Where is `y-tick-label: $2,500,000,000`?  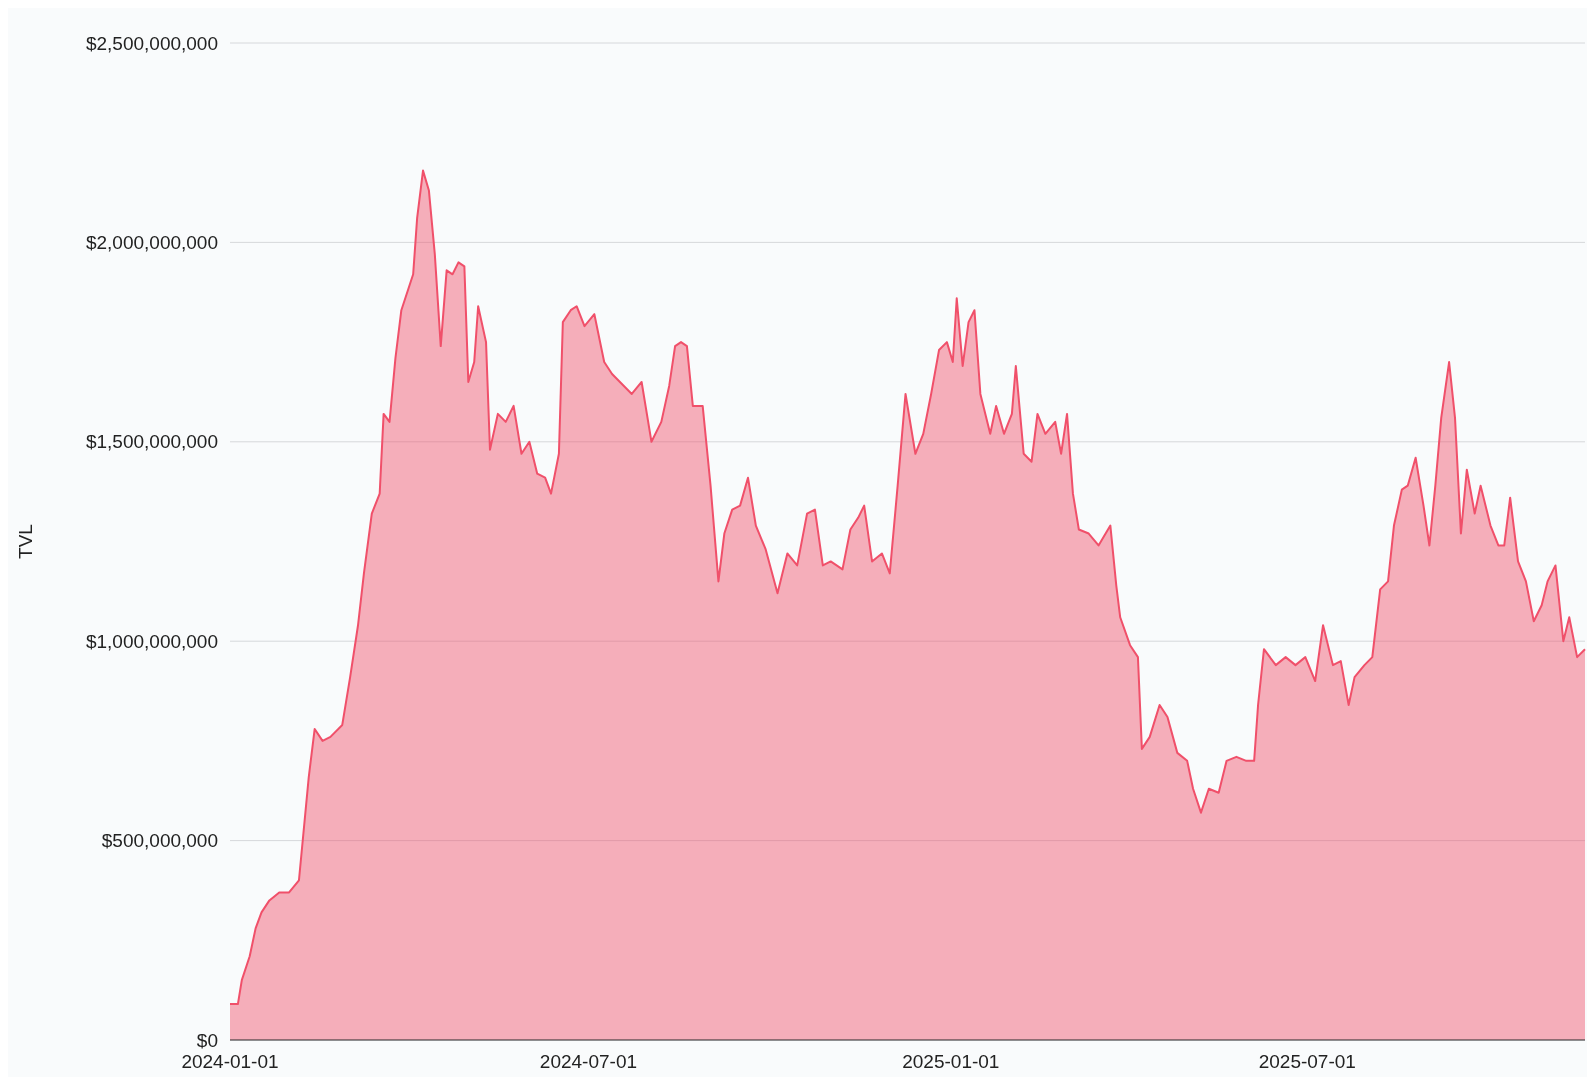 y-tick-label: $2,500,000,000 is located at coordinates (151, 43).